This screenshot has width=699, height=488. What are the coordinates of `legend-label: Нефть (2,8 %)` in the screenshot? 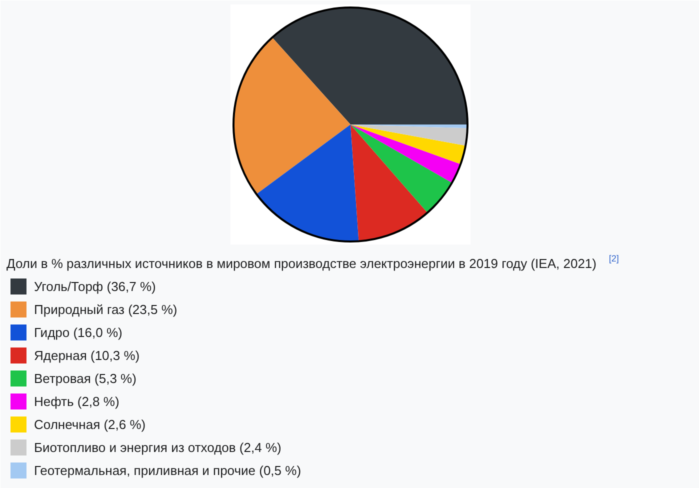 It's located at (77, 401).